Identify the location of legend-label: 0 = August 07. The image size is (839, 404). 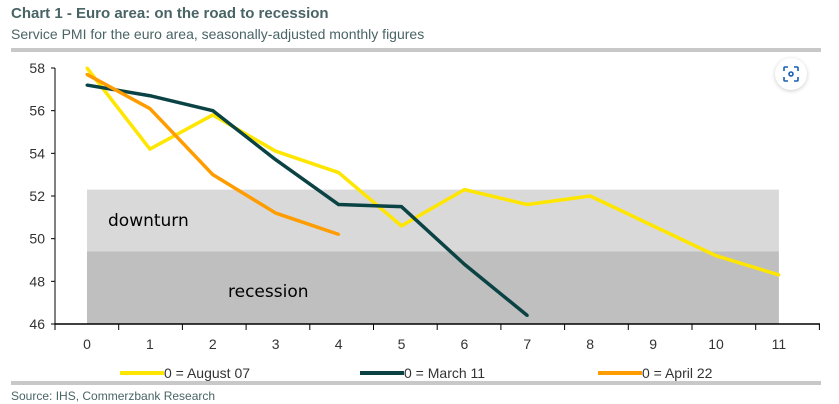
(207, 373).